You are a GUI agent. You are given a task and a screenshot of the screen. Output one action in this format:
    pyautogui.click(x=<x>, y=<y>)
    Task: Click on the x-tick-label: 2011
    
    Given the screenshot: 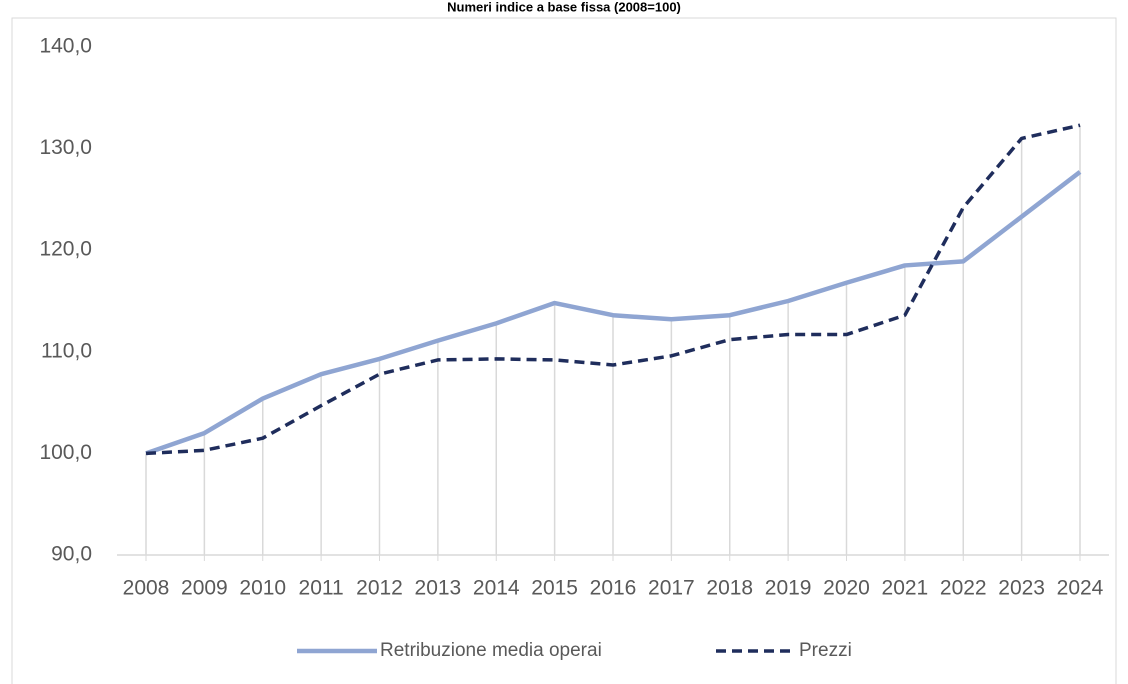 What is the action you would take?
    pyautogui.click(x=321, y=588)
    